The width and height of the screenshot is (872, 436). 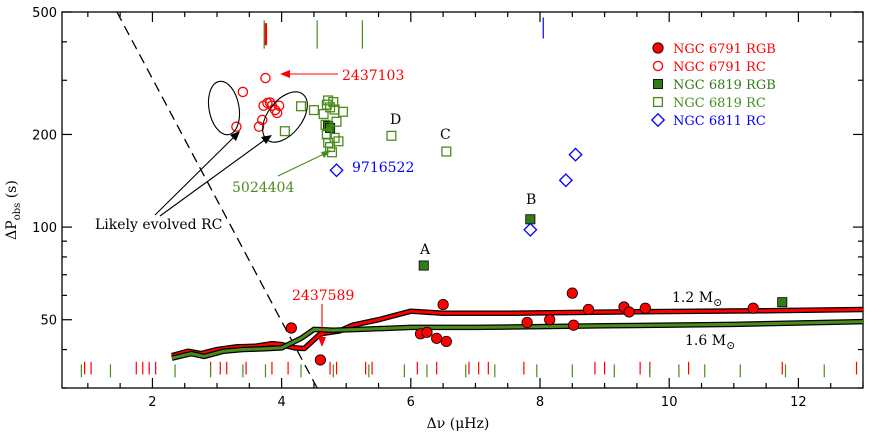 I want to click on label-mass-12: 1.2 M⊙, so click(x=697, y=299).